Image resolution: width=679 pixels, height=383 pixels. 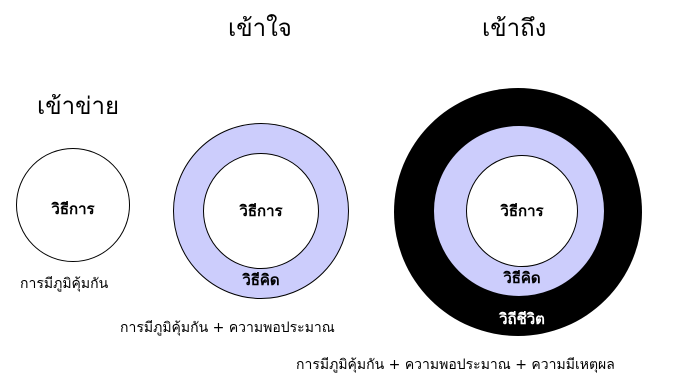 What do you see at coordinates (73, 209) in the screenshot?
I see `diagram1-method-label: วิธีการ` at bounding box center [73, 209].